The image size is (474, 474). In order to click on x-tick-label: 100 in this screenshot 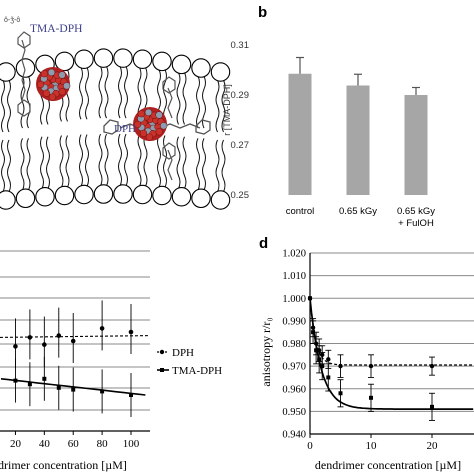, I will do `click(131, 444)`.